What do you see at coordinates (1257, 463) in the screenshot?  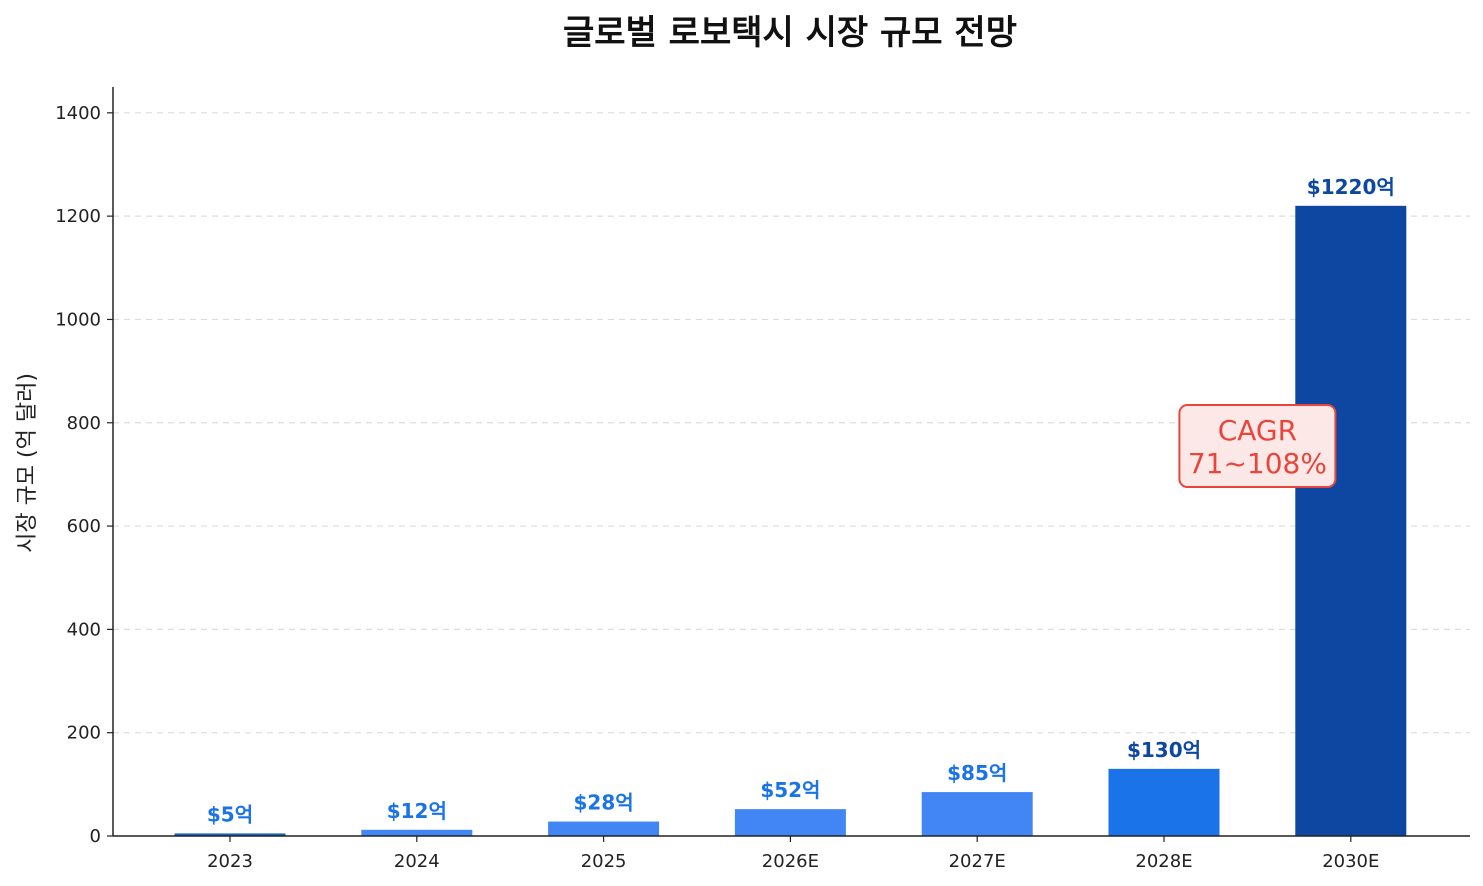 I see `cagr-annotation-line-2: 71~108%` at bounding box center [1257, 463].